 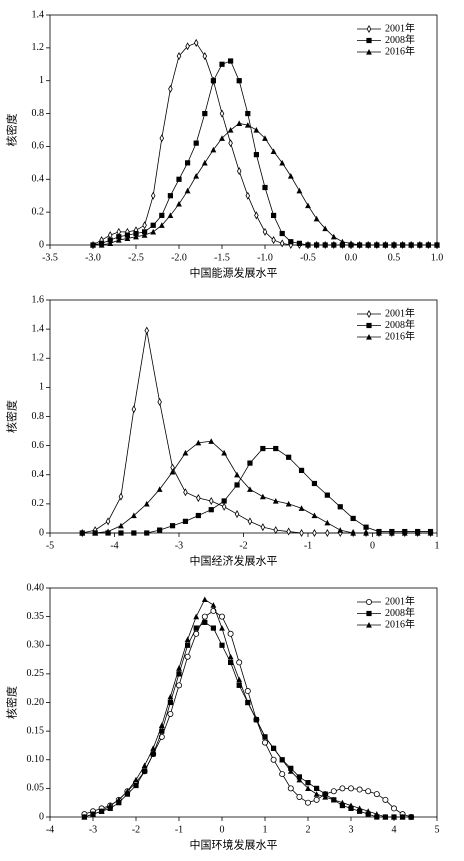 What do you see at coordinates (400, 335) in the screenshot?
I see `legend-label: 2016年` at bounding box center [400, 335].